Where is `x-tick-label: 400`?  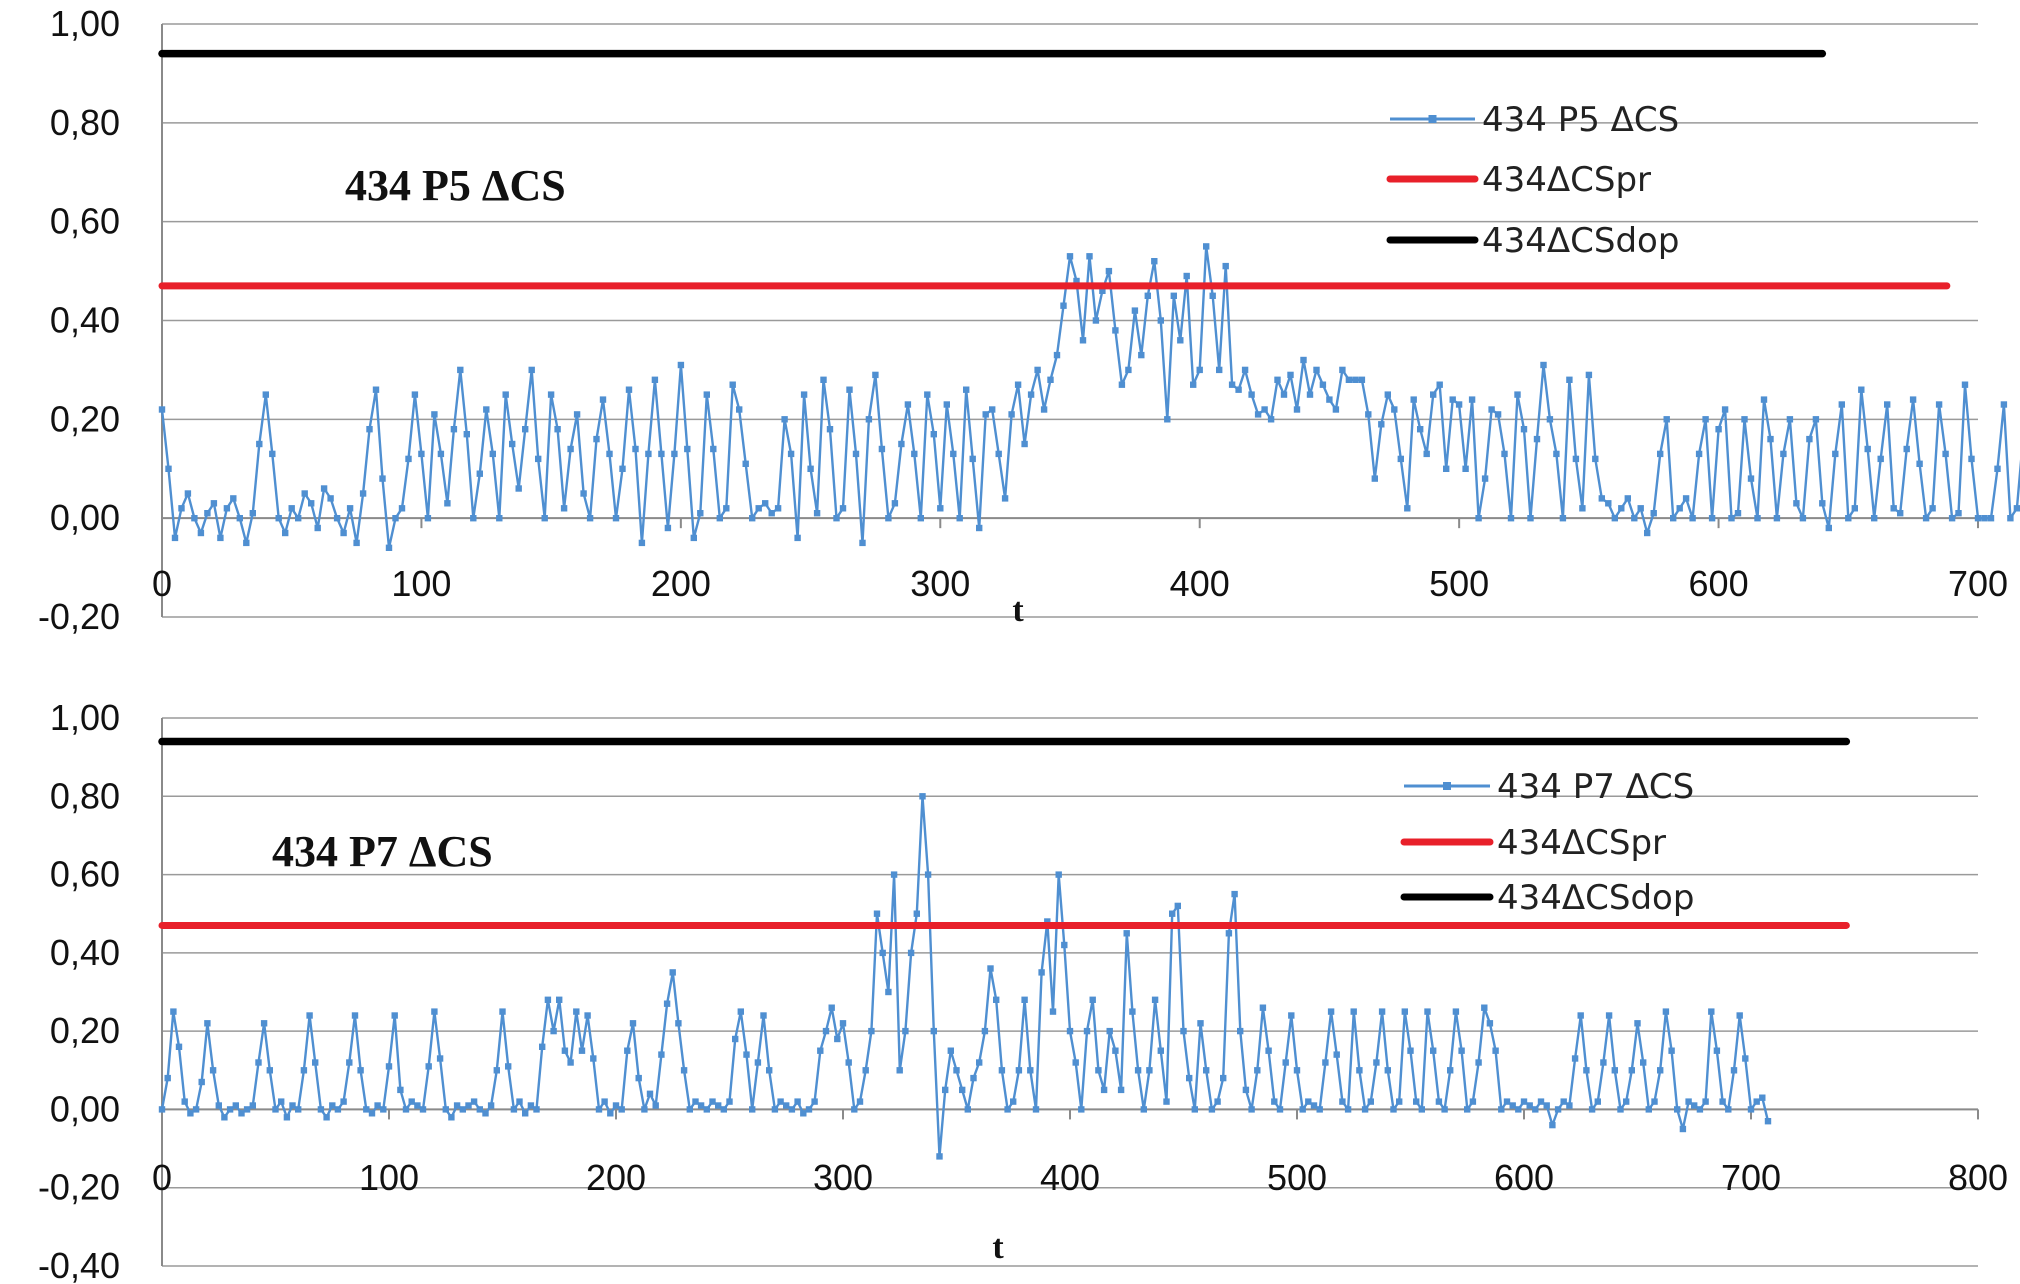 x-tick-label: 400 is located at coordinates (1070, 1177).